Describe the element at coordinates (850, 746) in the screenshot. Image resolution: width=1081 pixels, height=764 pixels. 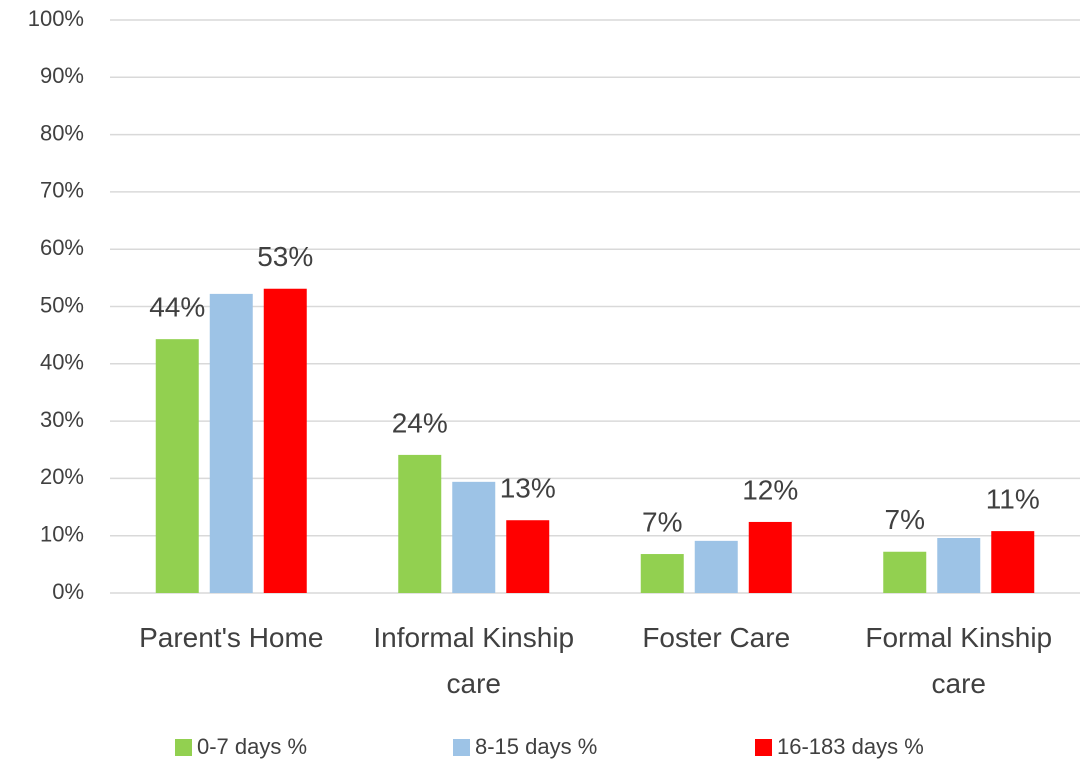
I see `legend-label: 16-183 days %` at that location.